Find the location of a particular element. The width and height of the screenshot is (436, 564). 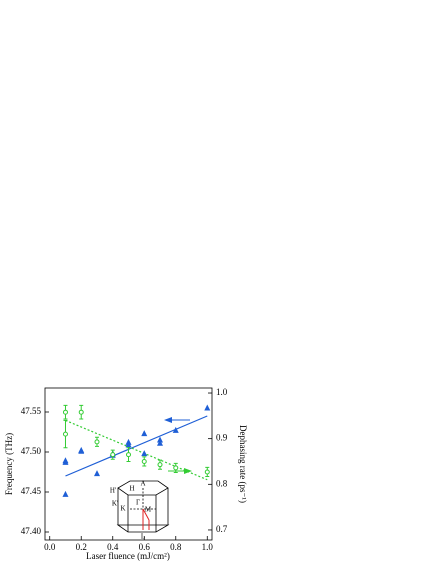

inset-label: Γ is located at coordinates (138, 503).